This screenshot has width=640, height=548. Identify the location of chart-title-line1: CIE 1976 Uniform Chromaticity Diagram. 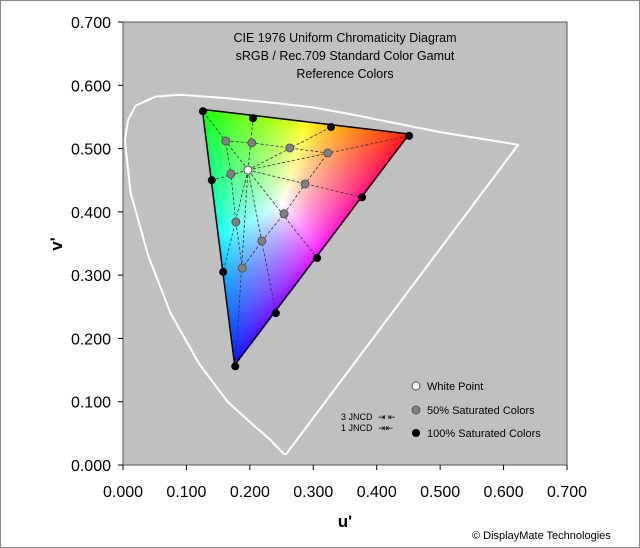
(345, 38).